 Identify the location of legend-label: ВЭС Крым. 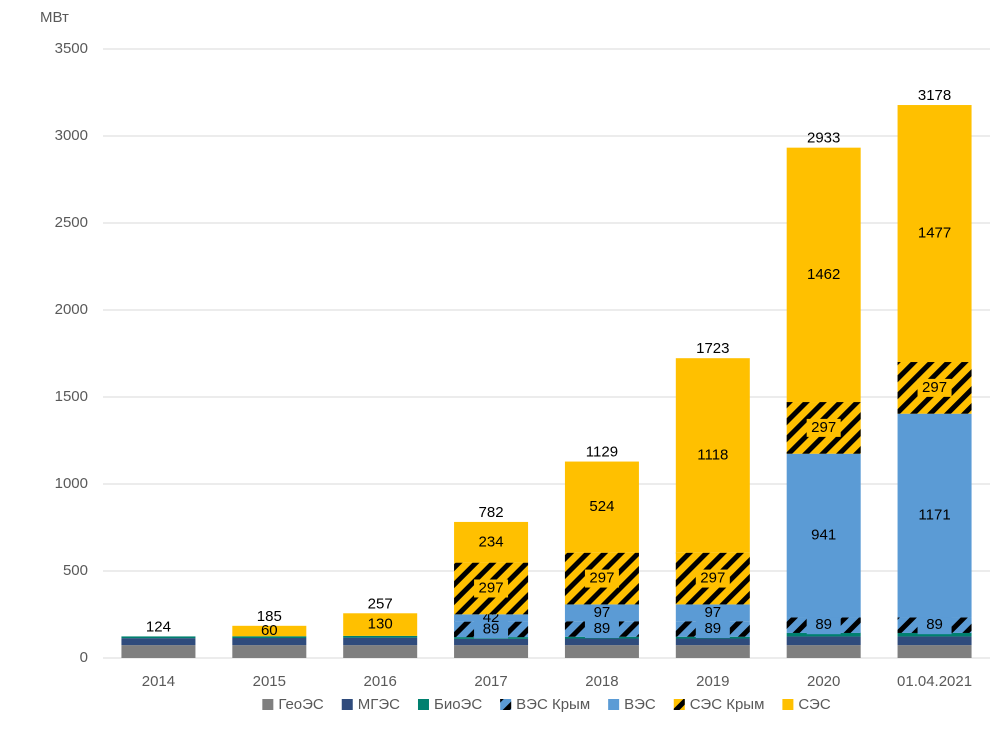
(553, 704).